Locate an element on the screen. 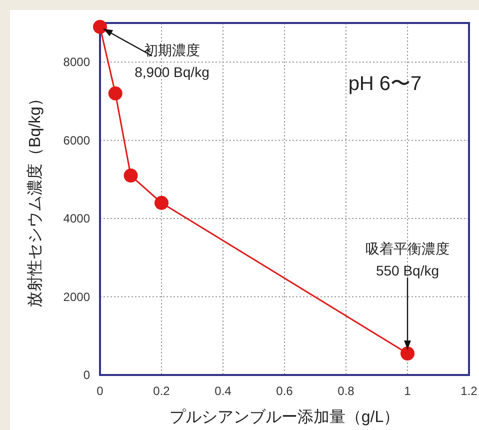  x-tick-label: 1 is located at coordinates (408, 391).